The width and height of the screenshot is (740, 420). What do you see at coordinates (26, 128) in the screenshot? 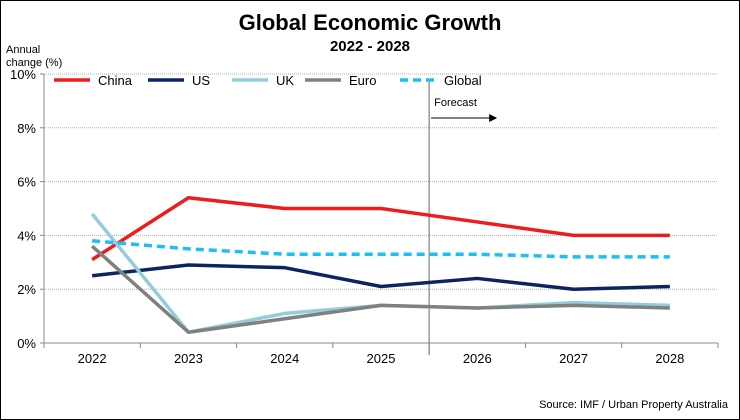
I see `y-tick-label: 8%` at bounding box center [26, 128].